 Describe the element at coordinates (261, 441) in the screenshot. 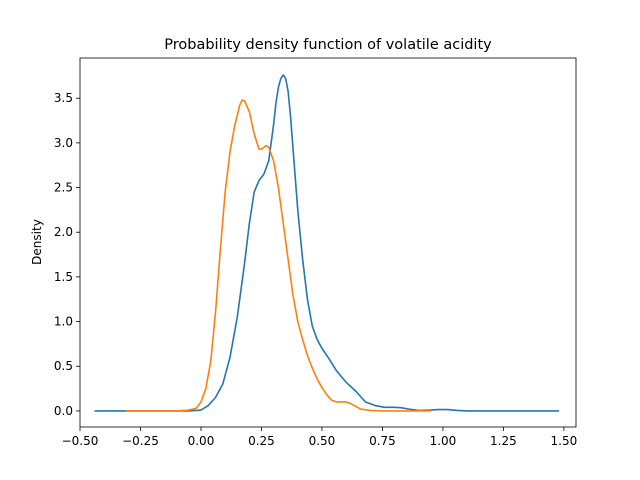

I see `x-tick-label: 0.25` at that location.